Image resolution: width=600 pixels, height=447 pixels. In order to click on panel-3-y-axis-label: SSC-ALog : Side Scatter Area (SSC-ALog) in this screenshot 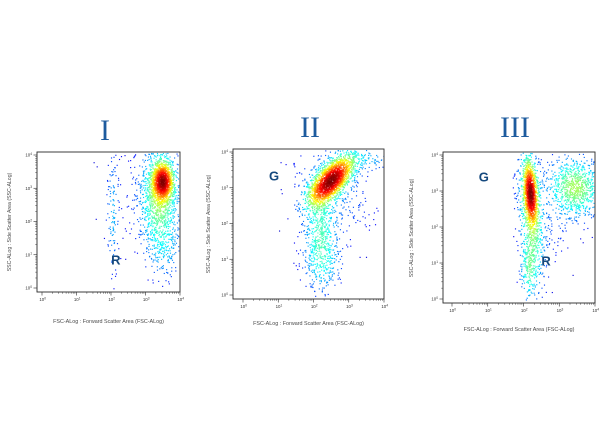, I will do `click(412, 227)`.